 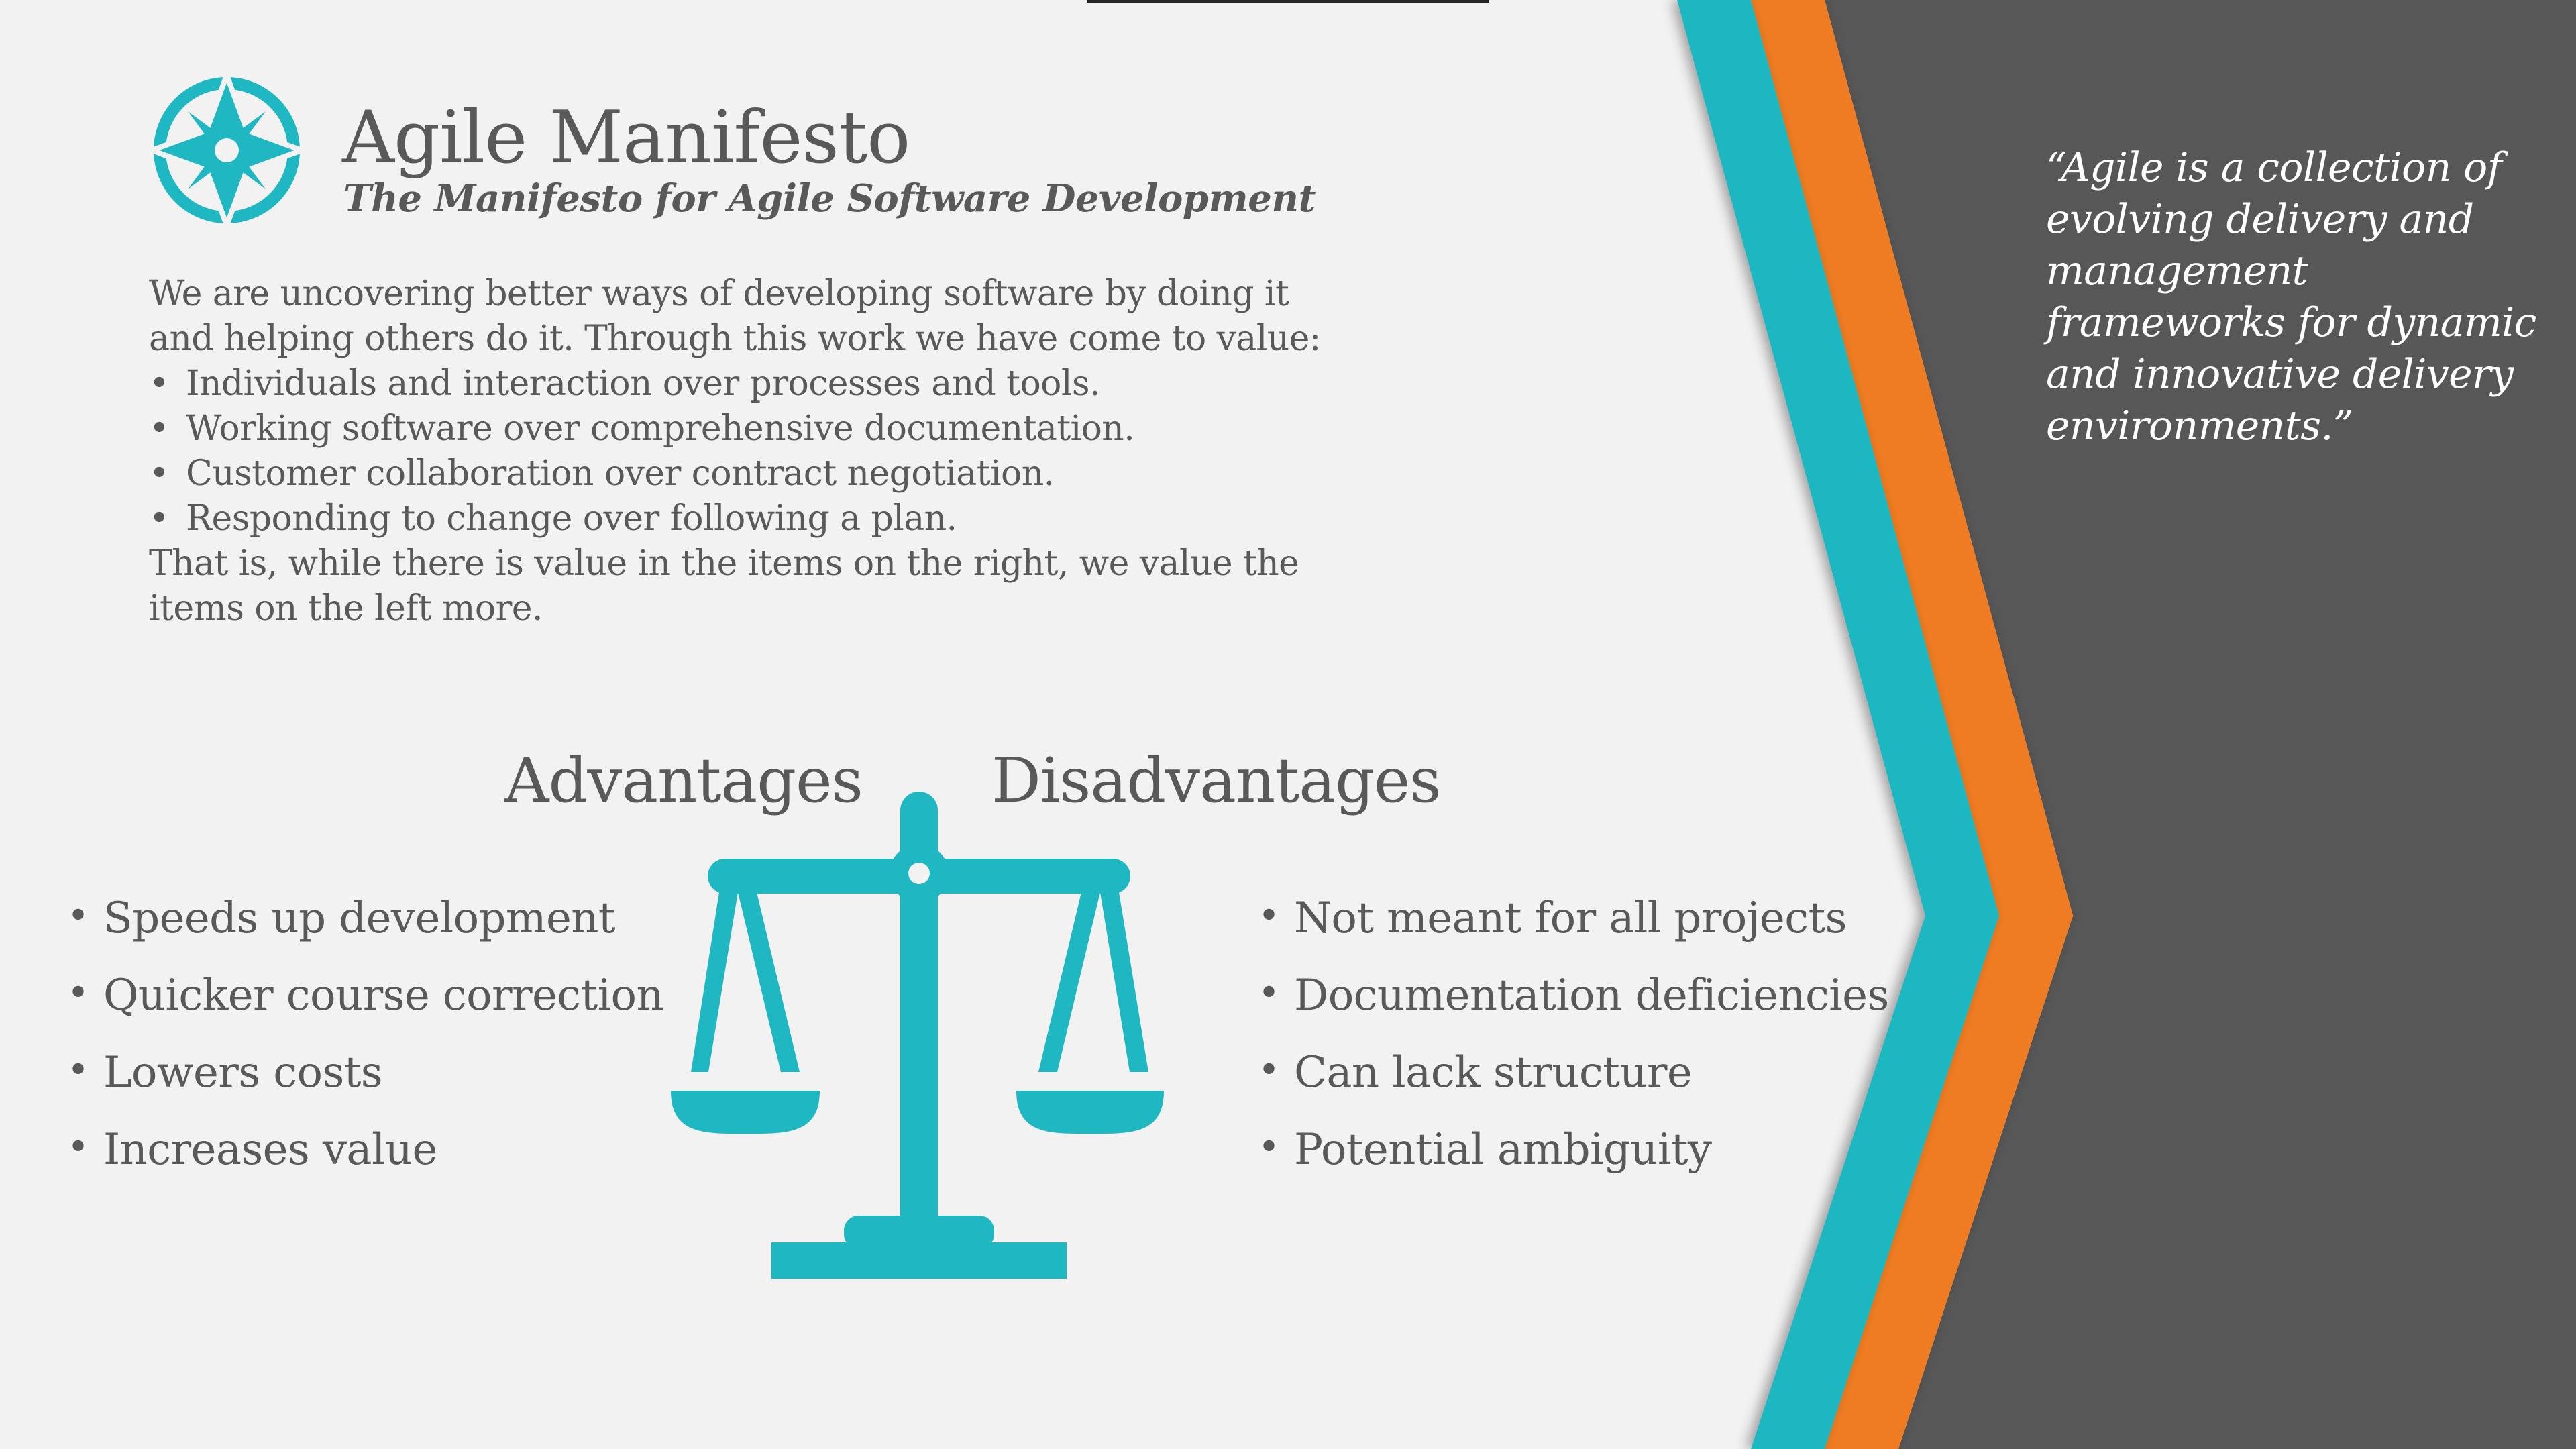 I want to click on disadvantage-item: Documentation deficiencies, so click(x=1573, y=994).